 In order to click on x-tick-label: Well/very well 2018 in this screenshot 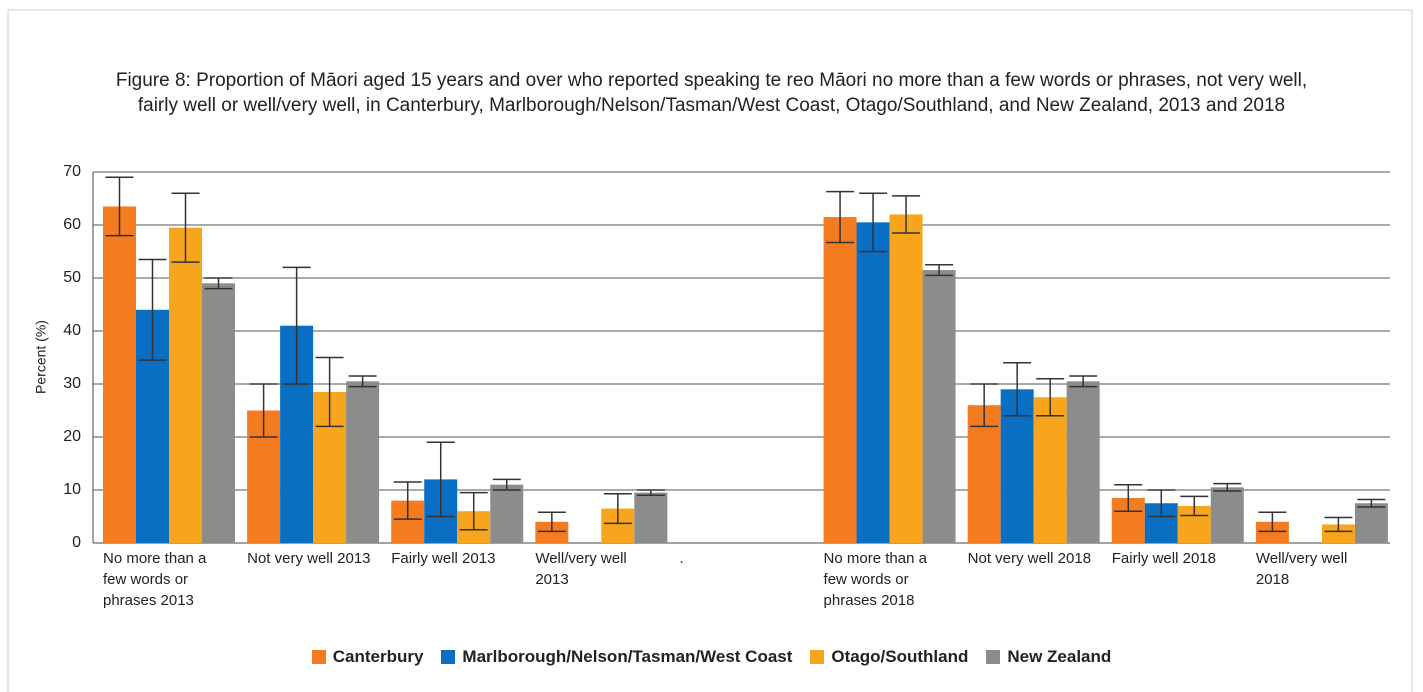, I will do `click(1301, 569)`.